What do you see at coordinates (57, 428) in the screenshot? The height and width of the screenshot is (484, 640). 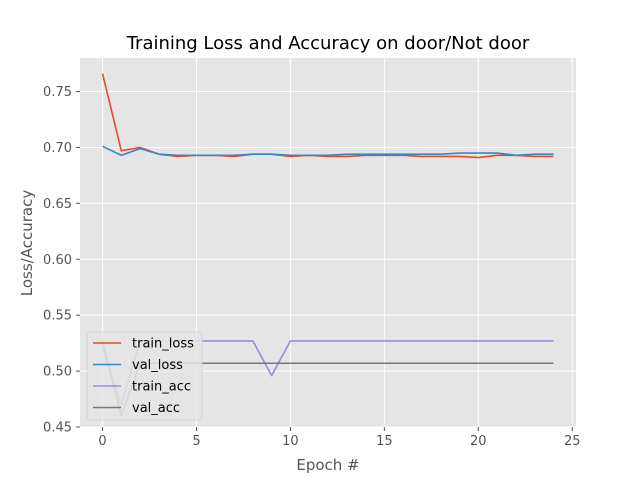 I see `y-tick-label: 0.45` at bounding box center [57, 428].